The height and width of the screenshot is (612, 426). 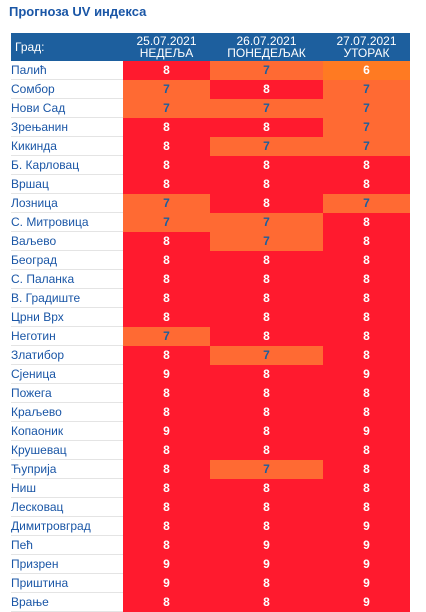 I want to click on city-name: С. Паланка, so click(x=67, y=279).